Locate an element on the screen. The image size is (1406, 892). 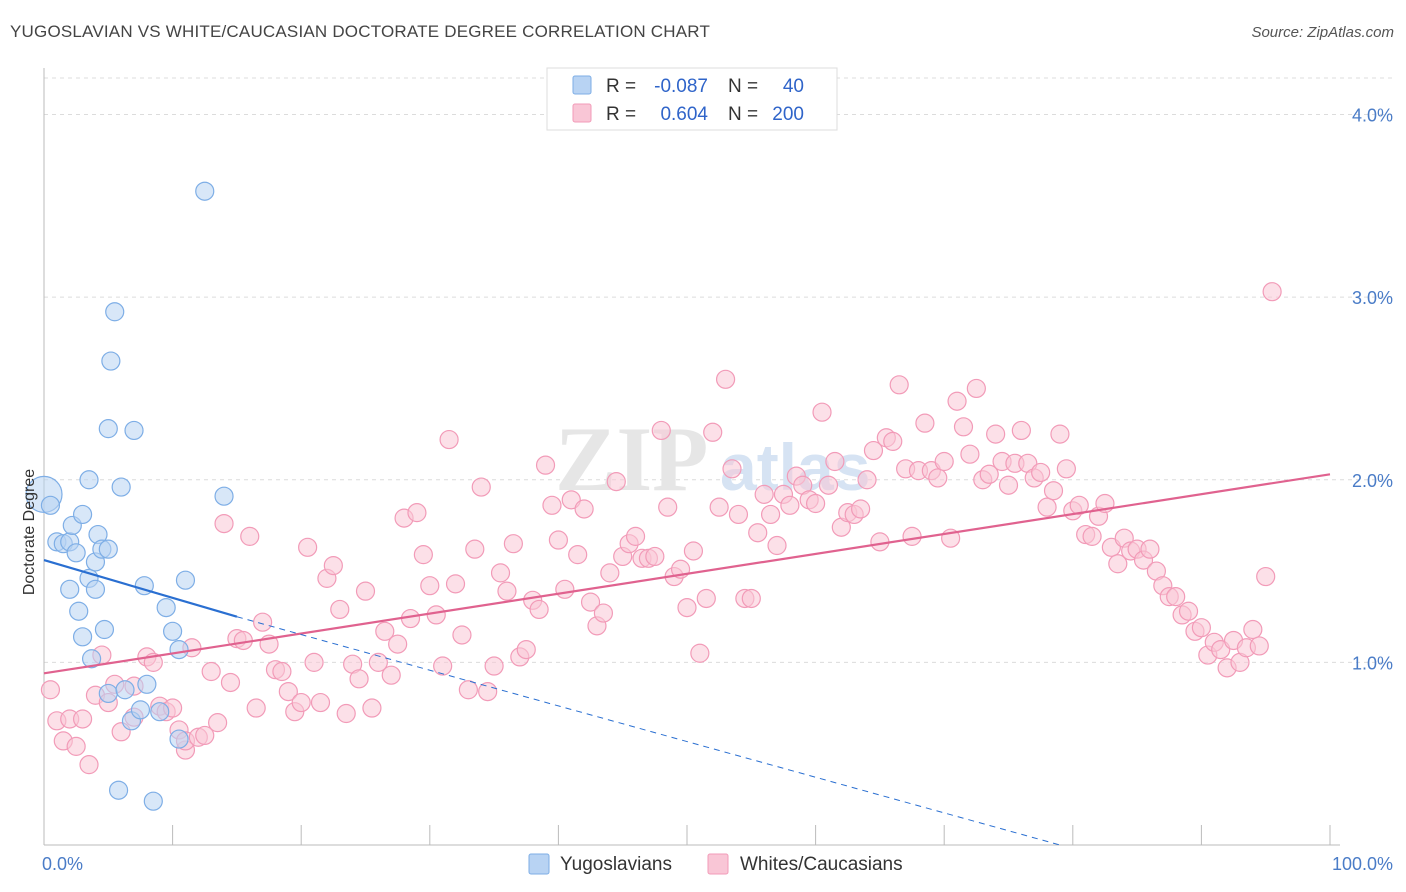
x-tick-label-1: 100.0% is located at coordinates (1362, 864).